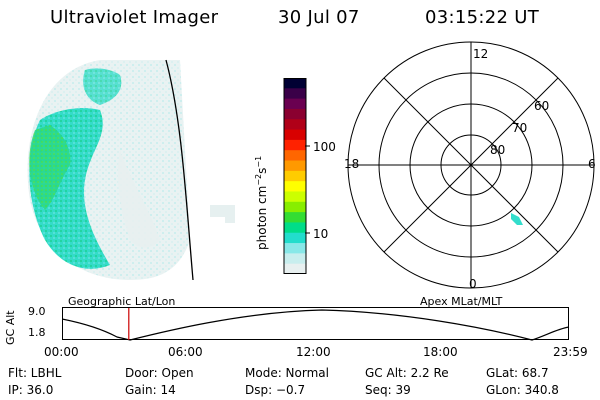 The height and width of the screenshot is (400, 600). What do you see at coordinates (262, 217) in the screenshot?
I see `unit-text: photon cm` at bounding box center [262, 217].